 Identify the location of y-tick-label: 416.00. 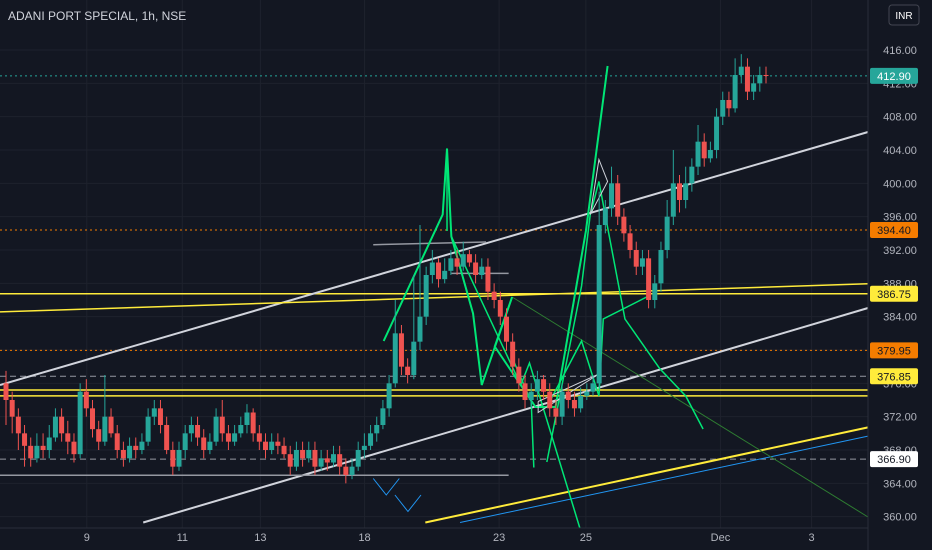
(900, 51).